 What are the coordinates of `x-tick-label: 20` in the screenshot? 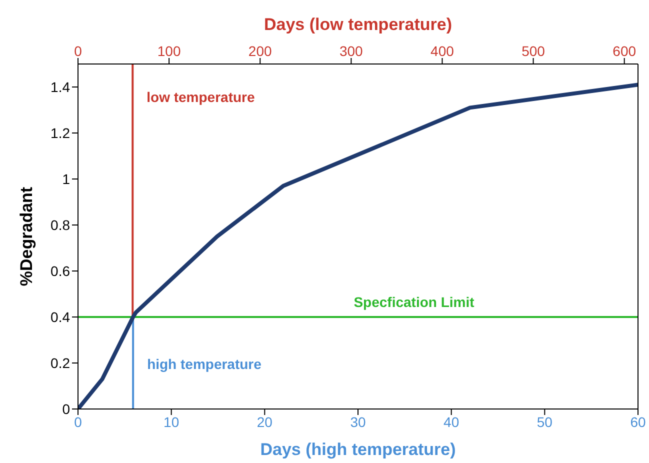 It's located at (264, 422).